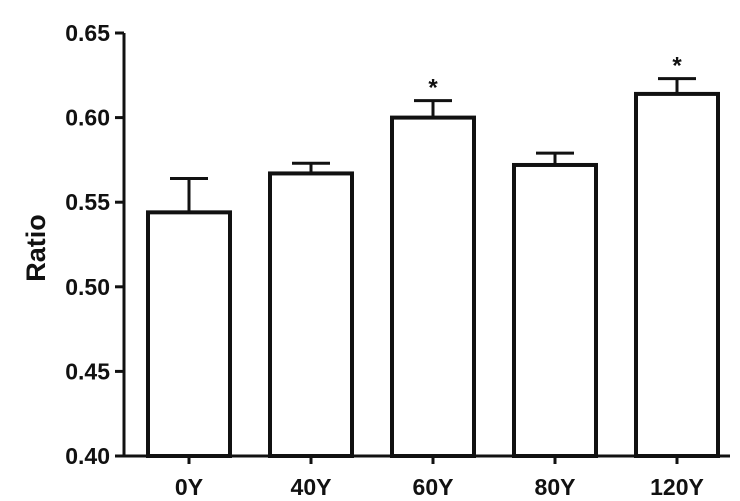 The width and height of the screenshot is (740, 501). What do you see at coordinates (87, 287) in the screenshot?
I see `y-tick-label: 0.50` at bounding box center [87, 287].